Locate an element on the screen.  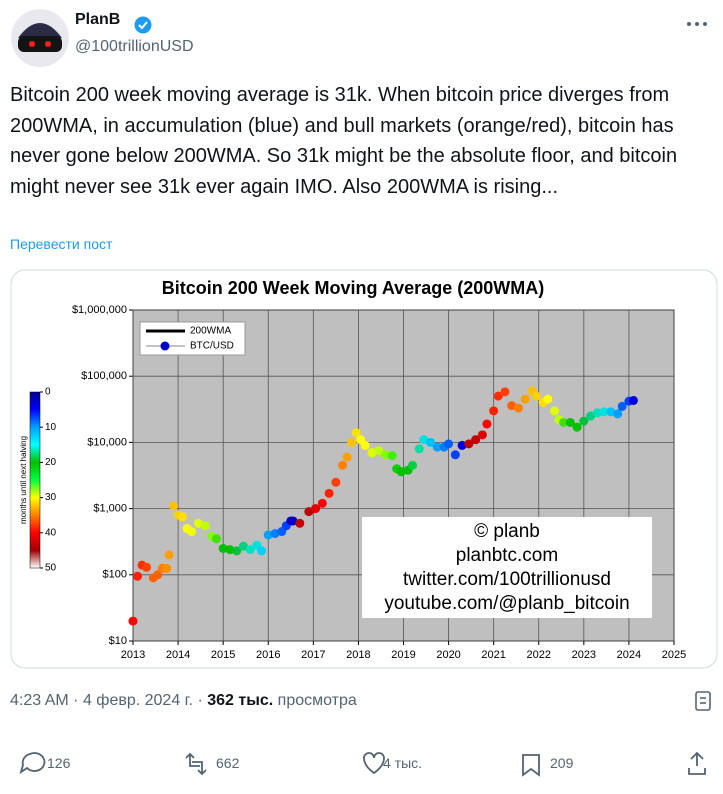
more-button is located at coordinates (697, 24).